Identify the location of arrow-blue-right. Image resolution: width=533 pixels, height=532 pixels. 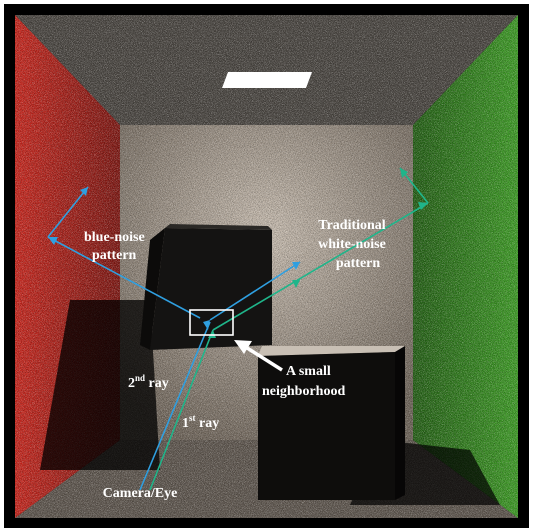
(296, 266).